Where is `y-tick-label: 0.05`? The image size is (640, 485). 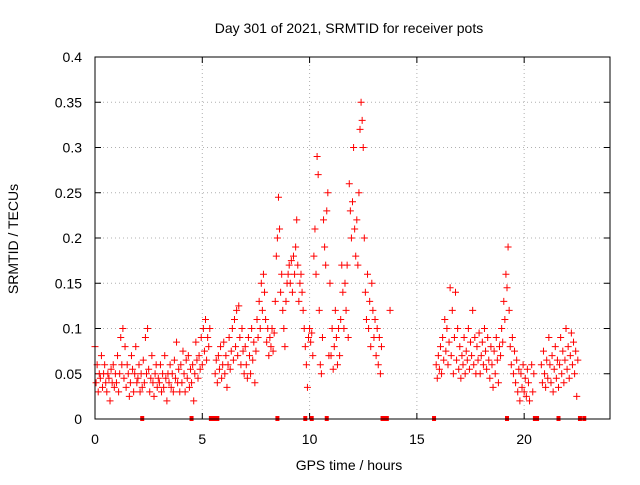
y-tick-label: 0.05 is located at coordinates (68, 374).